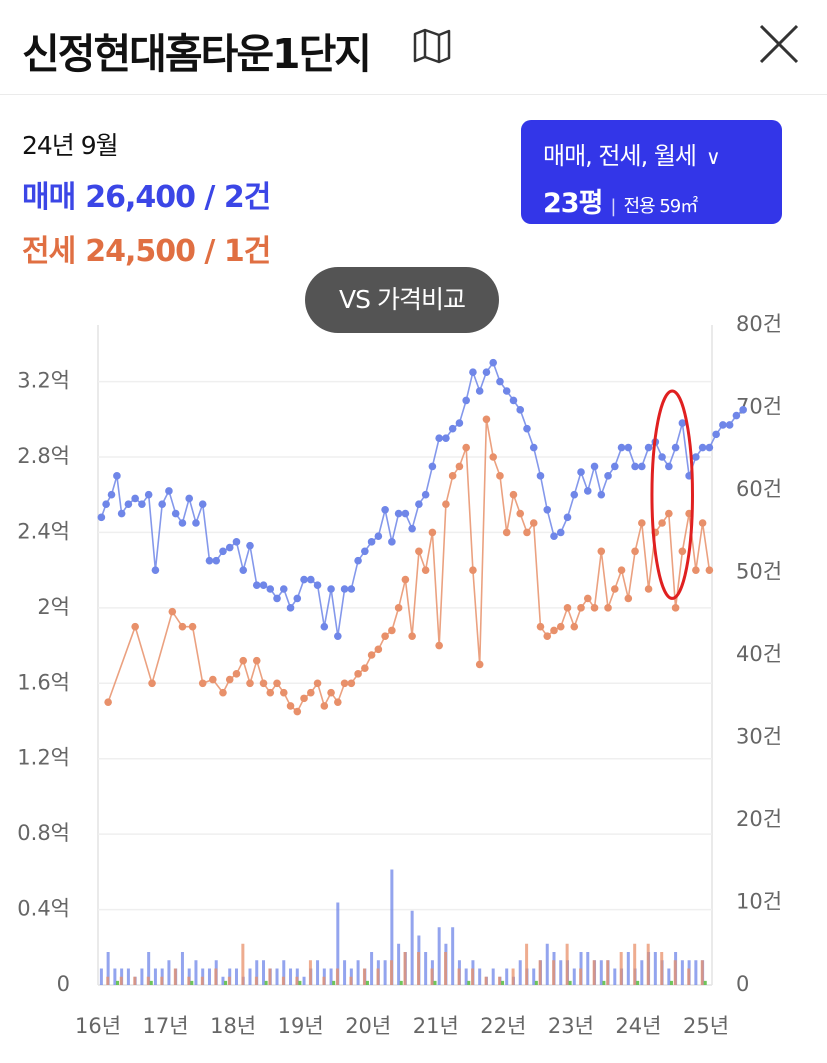  Describe the element at coordinates (197, 54) in the screenshot. I see `page-title: 신정현대홈타운1단지` at that location.